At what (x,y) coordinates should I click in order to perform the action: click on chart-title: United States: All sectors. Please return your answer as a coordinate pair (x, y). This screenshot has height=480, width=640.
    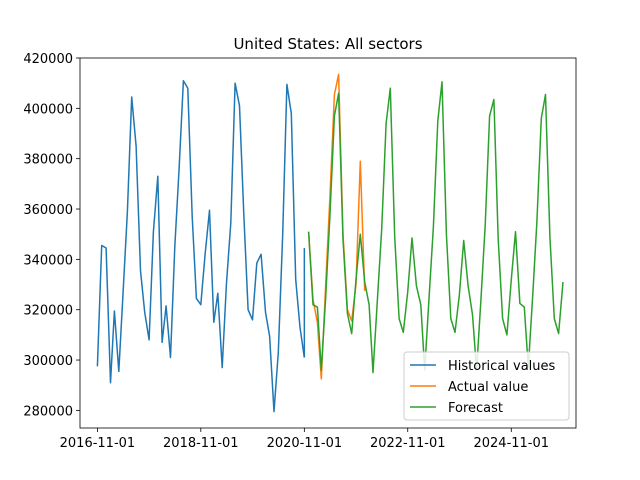
    Looking at the image, I should click on (327, 44).